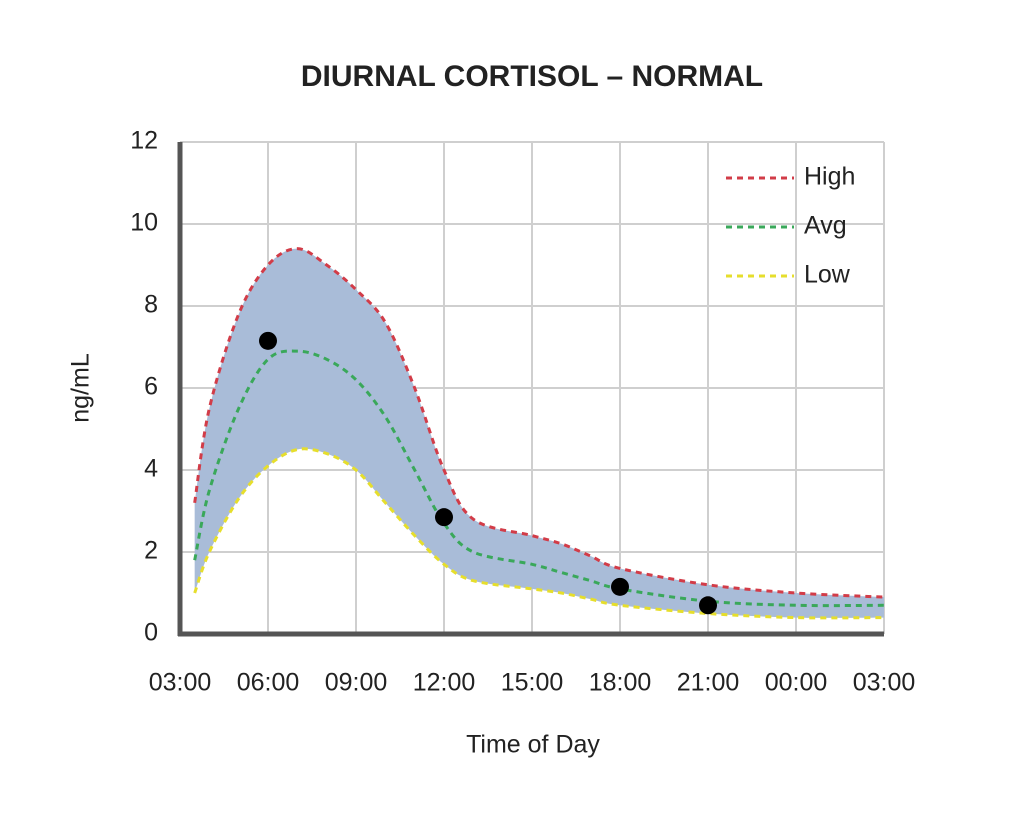 The image size is (1030, 824). What do you see at coordinates (533, 745) in the screenshot?
I see `x-axis-label: Time of Day` at bounding box center [533, 745].